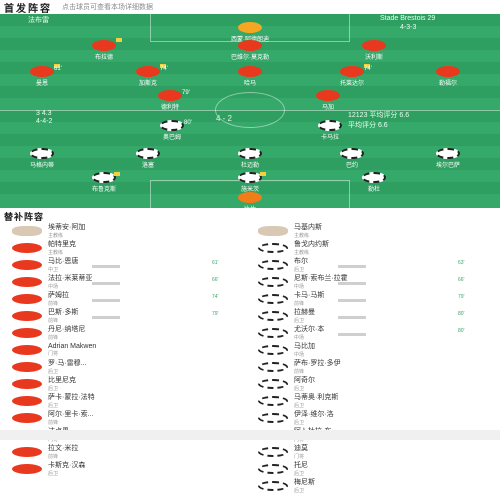 This screenshot has width=500, height=494. I want to click on info-right-2: 平均评分 6.6, so click(368, 125).